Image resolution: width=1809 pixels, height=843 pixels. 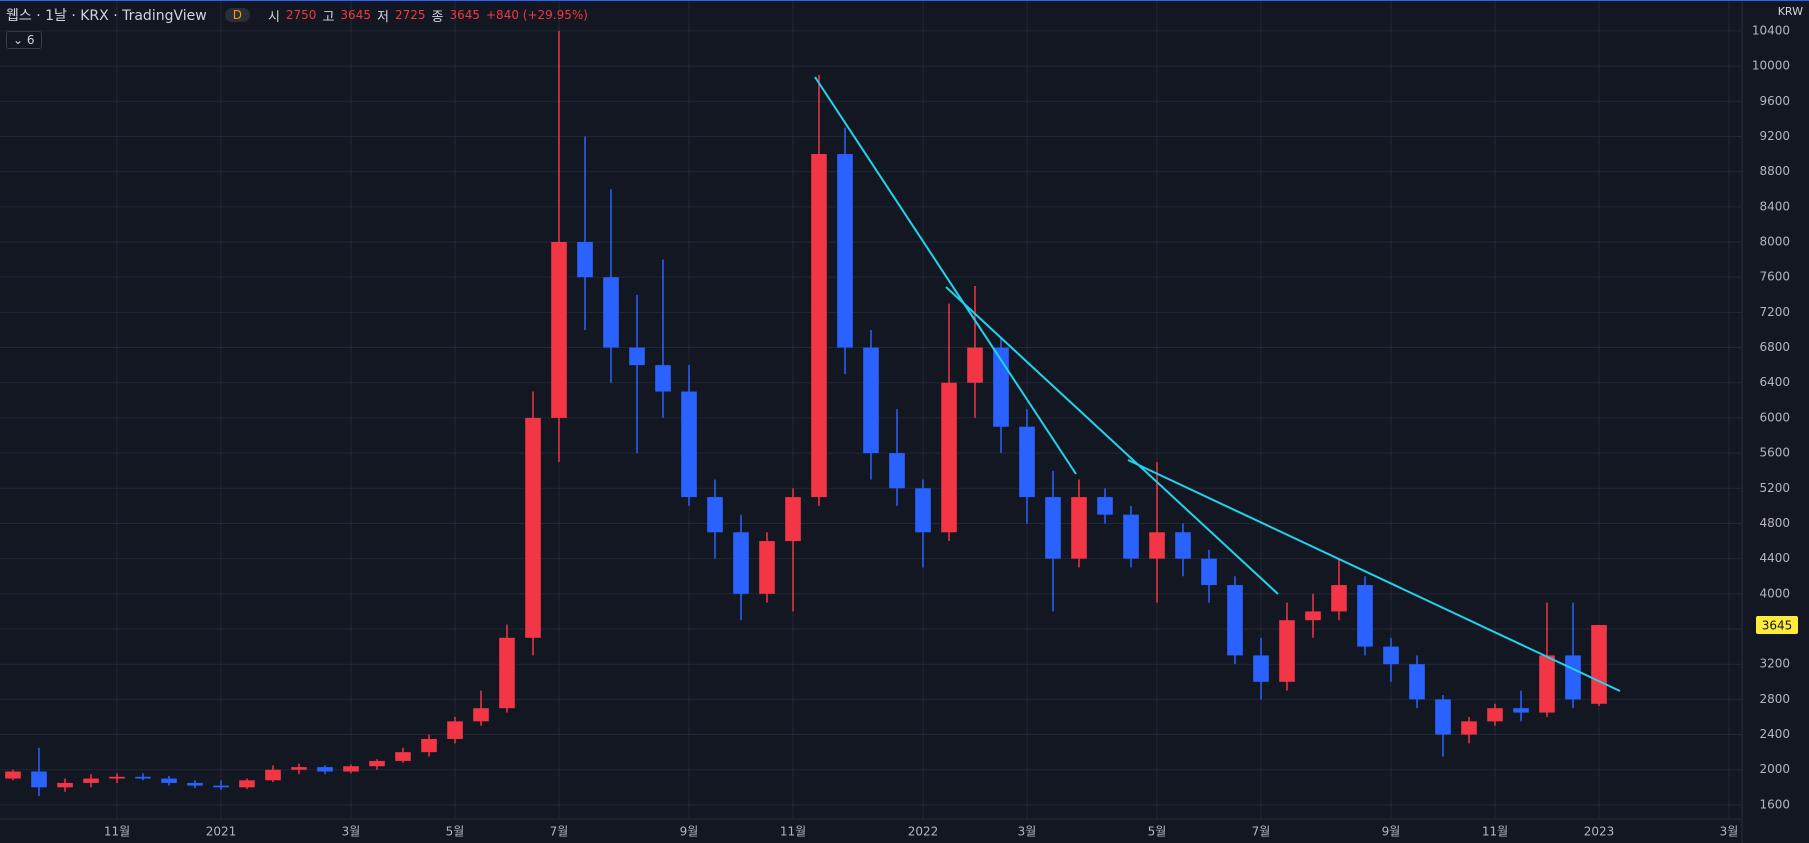 What do you see at coordinates (1777, 626) in the screenshot?
I see `last-price-label: 3645` at bounding box center [1777, 626].